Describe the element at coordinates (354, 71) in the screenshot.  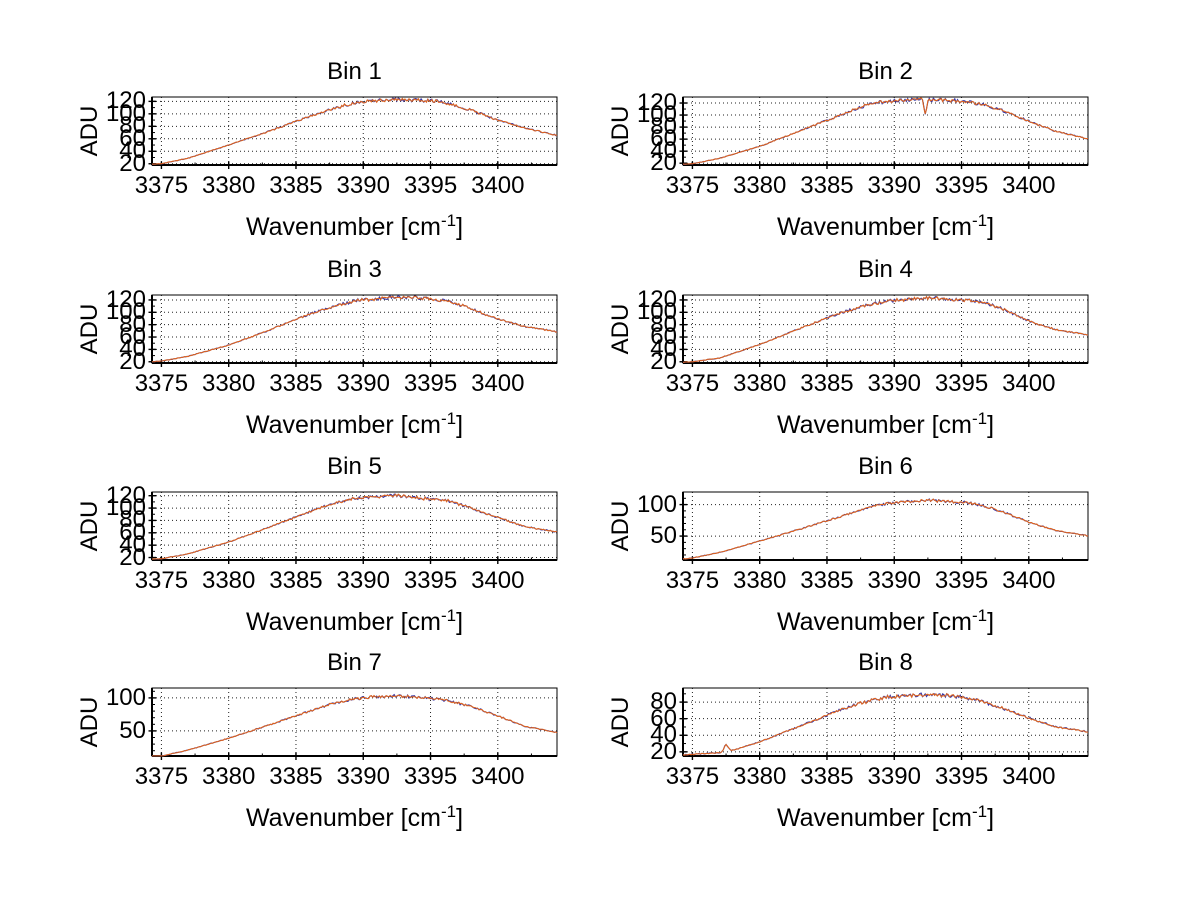
I see `subplot-title: Bin 1` at that location.